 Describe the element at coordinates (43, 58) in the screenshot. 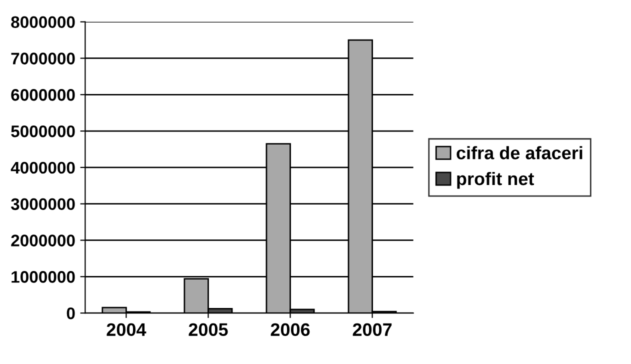

I see `y-tick-label: 7000000` at that location.